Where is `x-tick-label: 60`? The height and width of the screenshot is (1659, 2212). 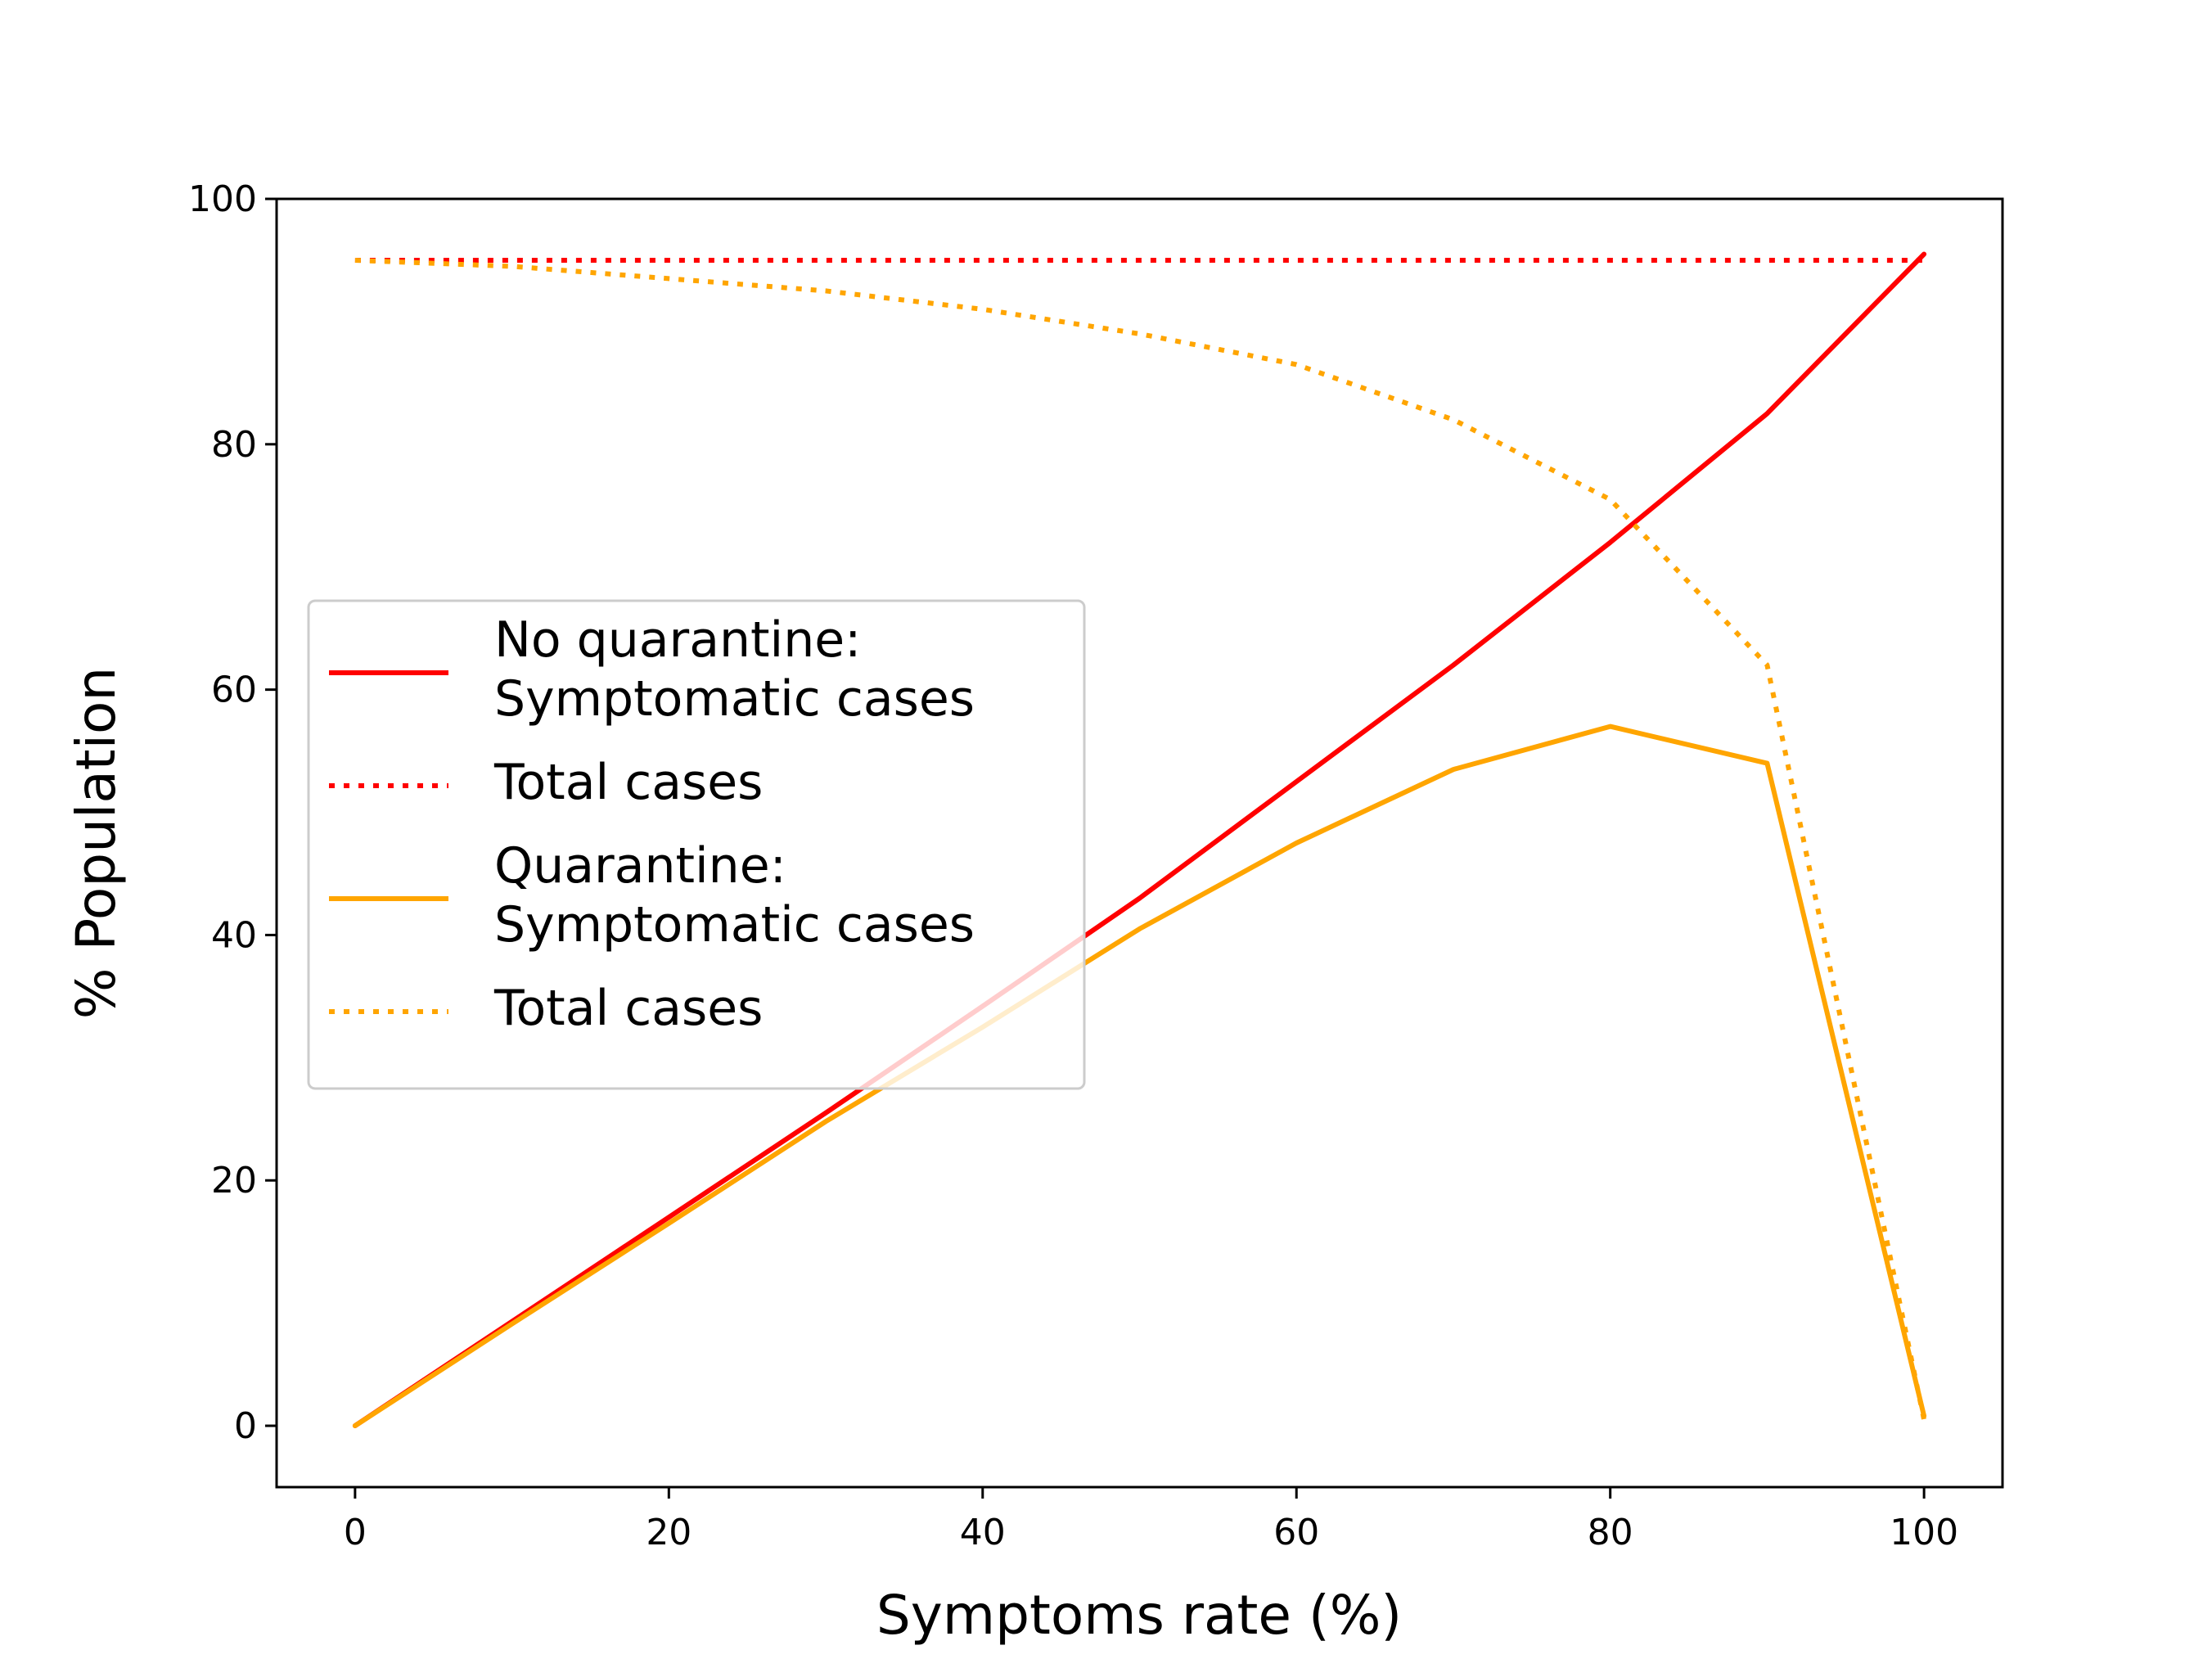
x-tick-label: 60 is located at coordinates (1296, 1532).